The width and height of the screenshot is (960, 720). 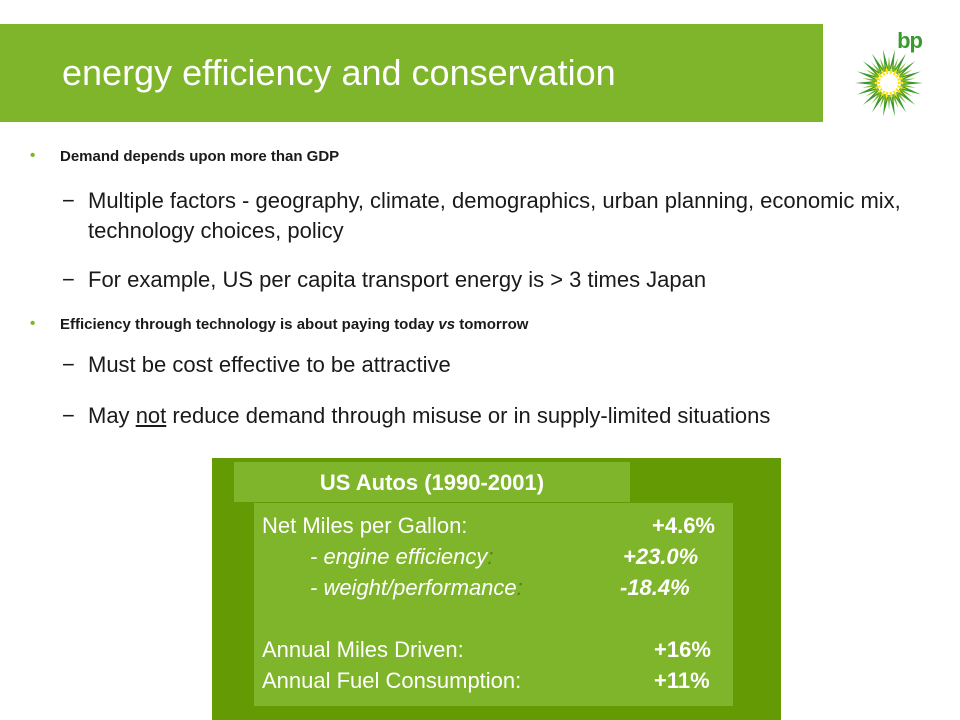 I want to click on stat-label-text: - weight/performance, so click(x=413, y=587).